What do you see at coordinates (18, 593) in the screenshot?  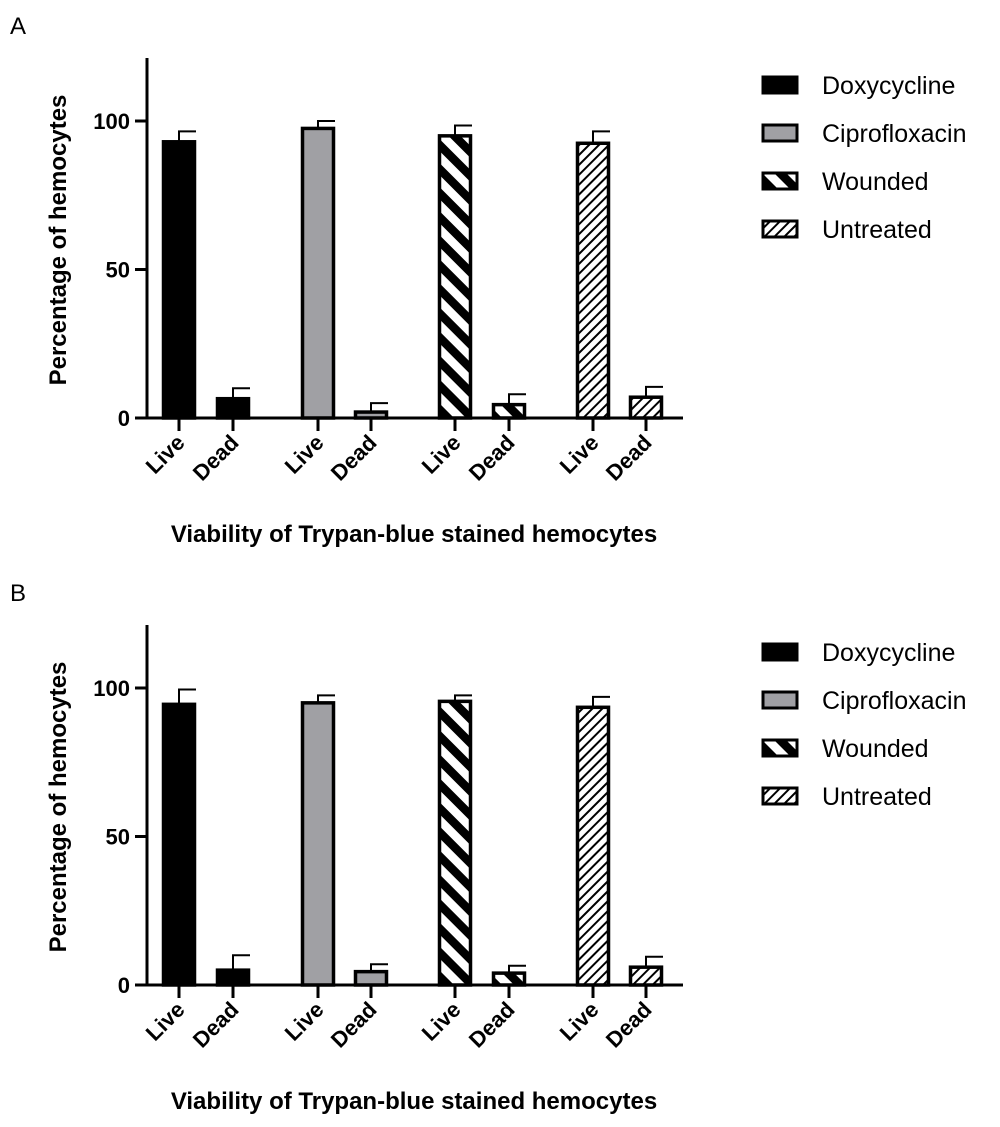 I see `panel-label: B` at bounding box center [18, 593].